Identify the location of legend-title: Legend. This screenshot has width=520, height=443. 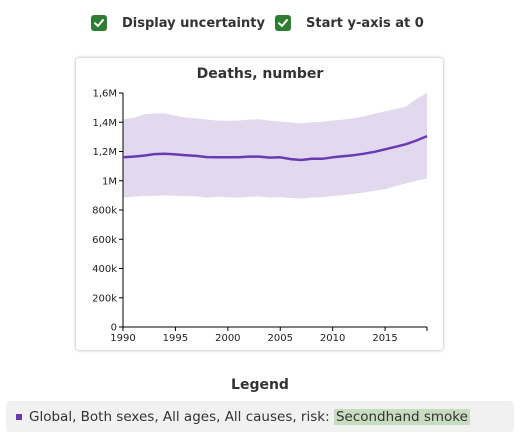
(260, 385).